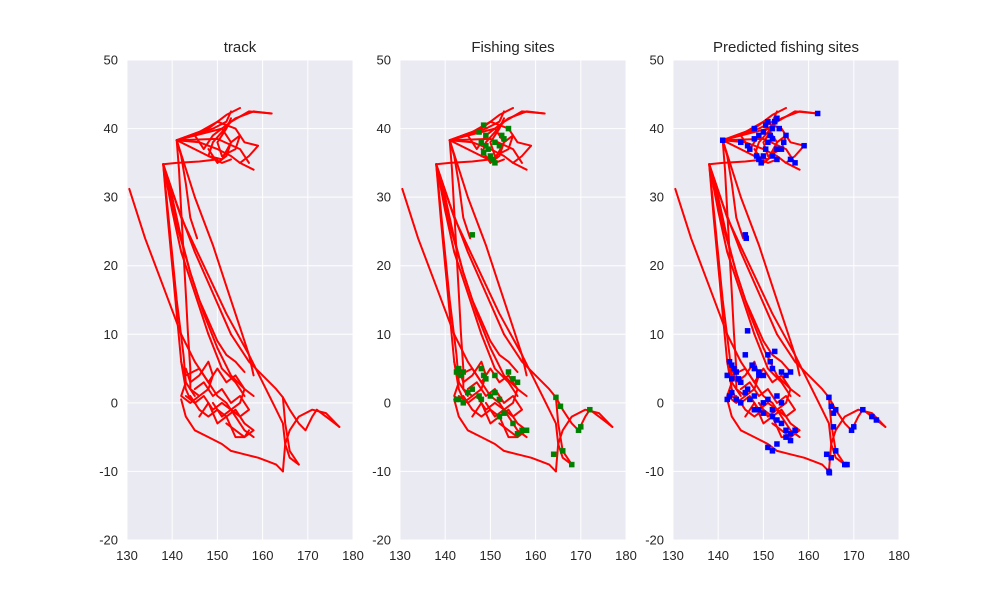 The width and height of the screenshot is (1000, 600). Describe the element at coordinates (786, 47) in the screenshot. I see `chart-title: Predicted fishing sites` at that location.